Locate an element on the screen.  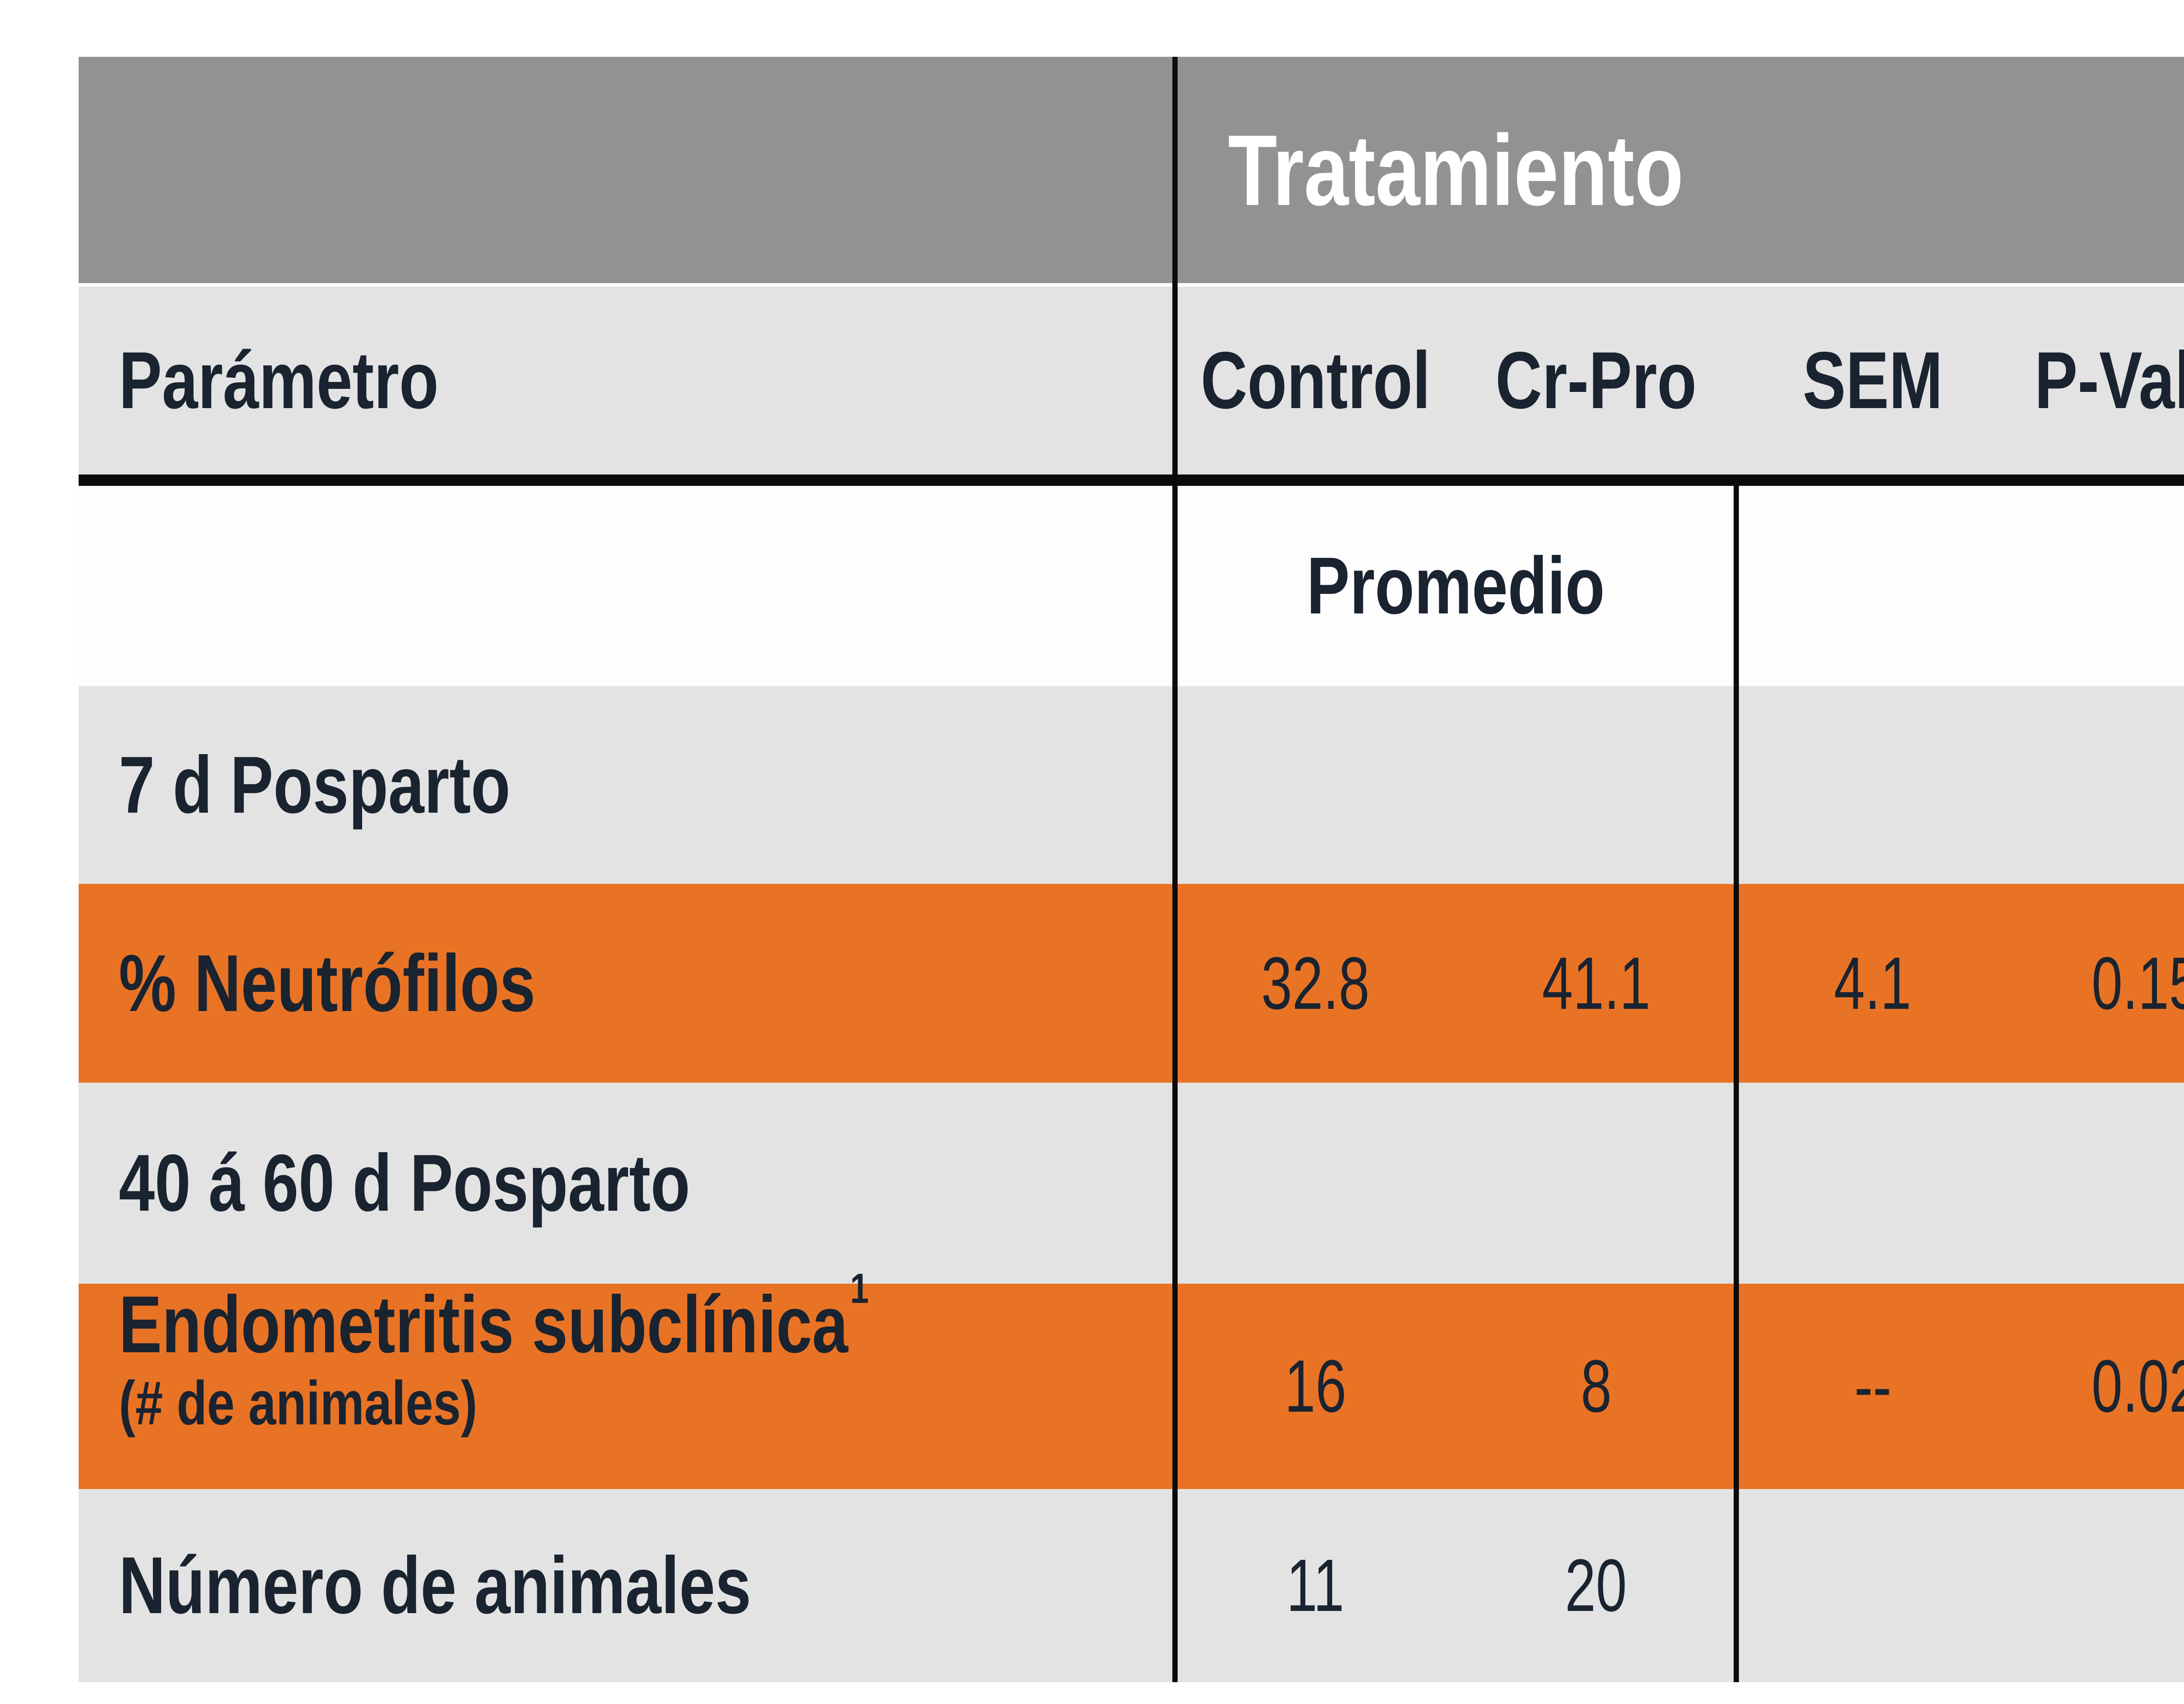
table-row: Número de animales 11 20 is located at coordinates (1131, 1585).